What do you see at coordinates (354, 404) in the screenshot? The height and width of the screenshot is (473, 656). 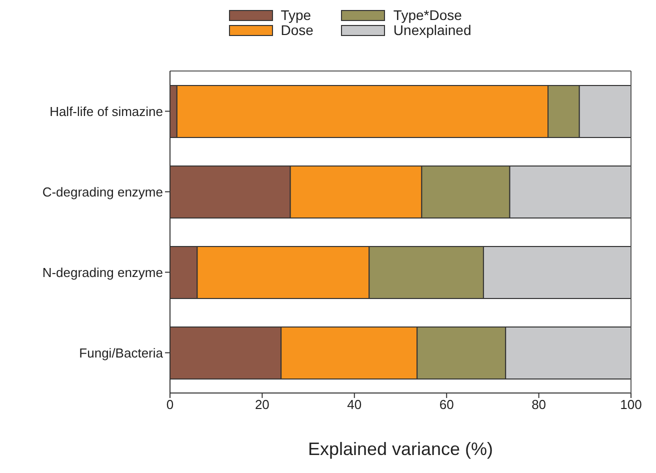 I see `x-tick-label: 40` at bounding box center [354, 404].